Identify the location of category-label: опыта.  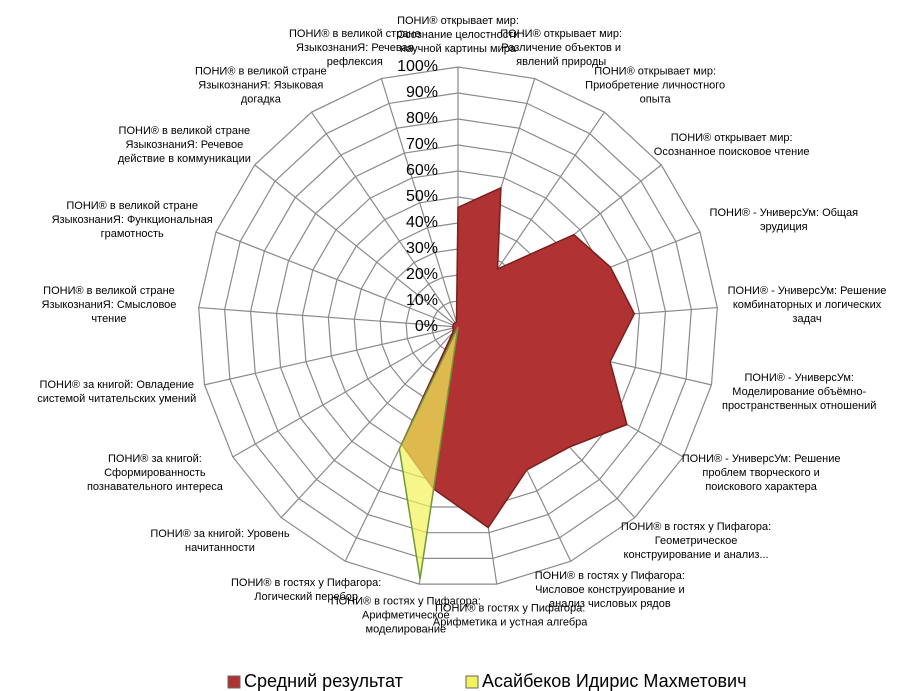
(656, 100).